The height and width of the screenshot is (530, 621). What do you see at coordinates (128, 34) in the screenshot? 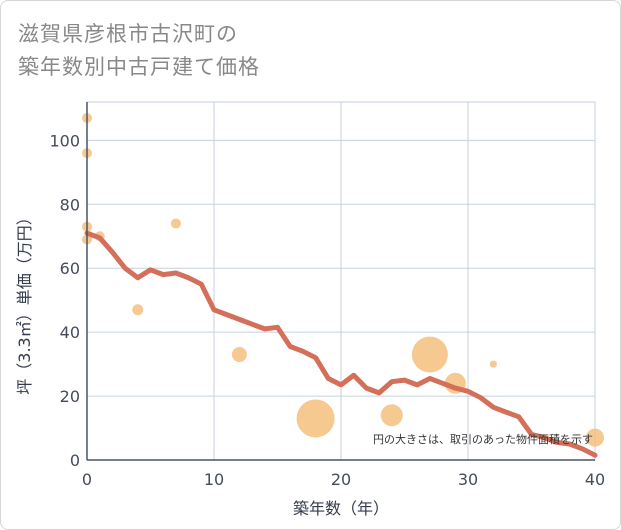
I see `chart-title-line1: 滋賀県彦根市古沢町の` at bounding box center [128, 34].